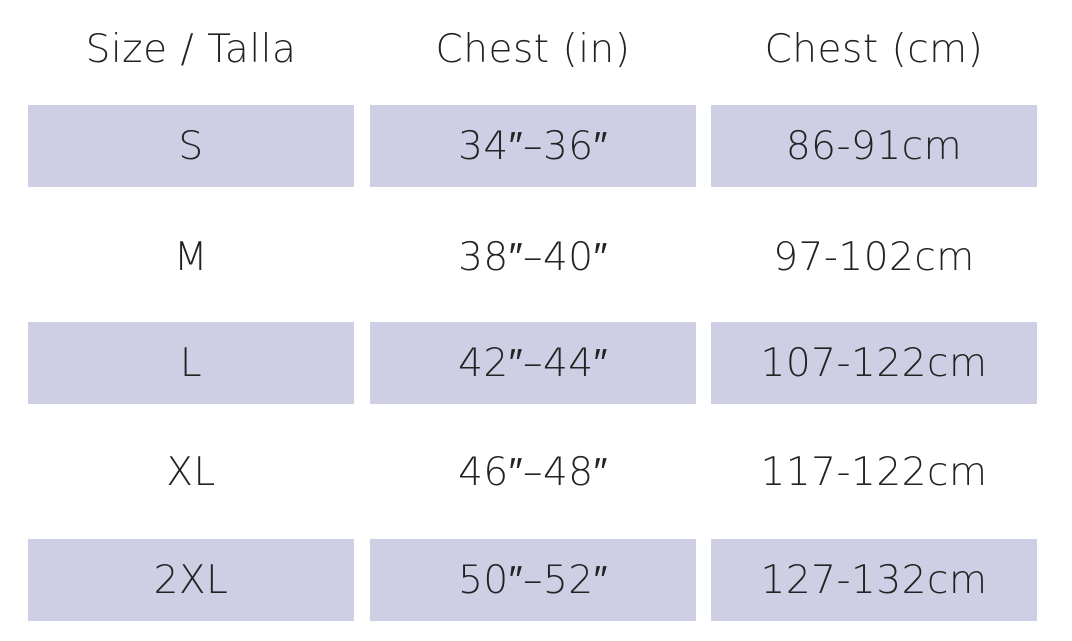 This screenshot has height=641, width=1072. What do you see at coordinates (874, 363) in the screenshot?
I see `table-cell: 107-122cm` at bounding box center [874, 363].